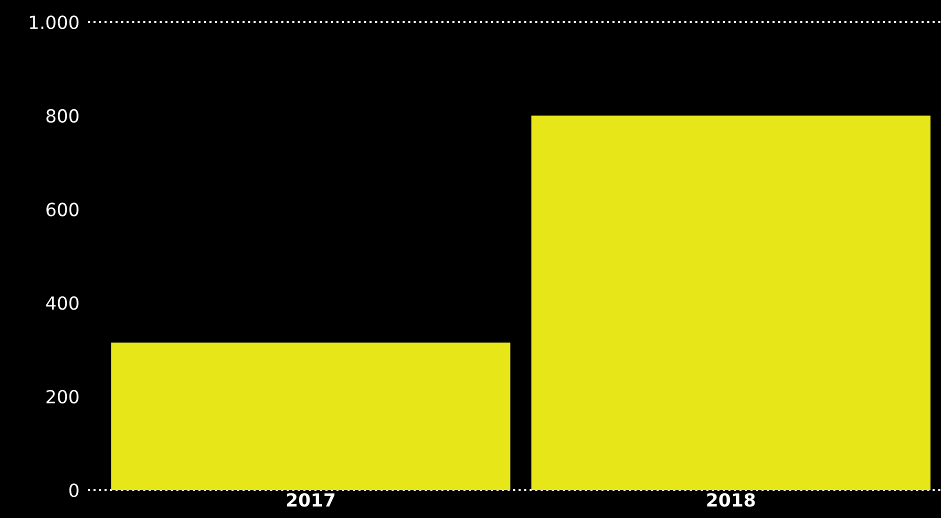 This screenshot has width=941, height=518. Describe the element at coordinates (62, 397) in the screenshot. I see `y-tick-label: 200` at that location.